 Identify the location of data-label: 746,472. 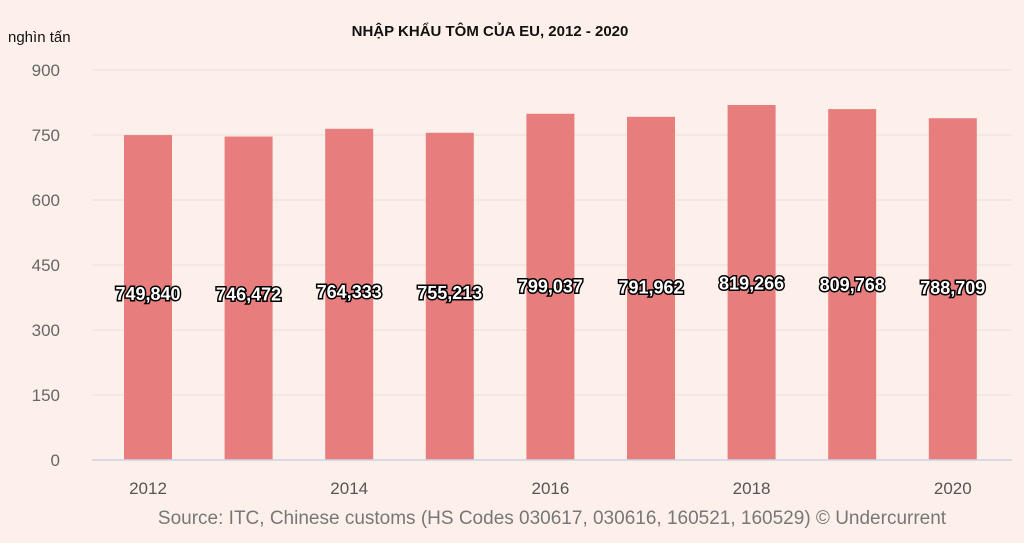
(248, 295).